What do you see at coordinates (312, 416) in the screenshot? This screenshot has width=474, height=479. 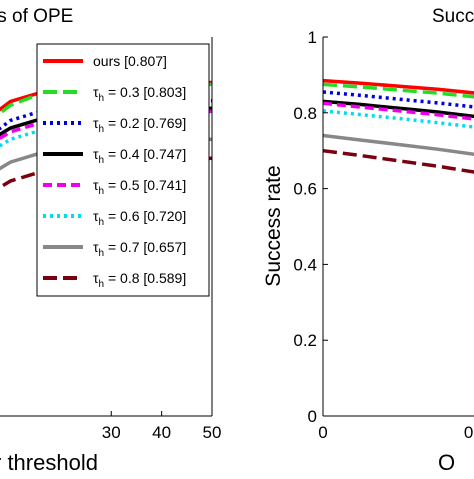 I see `right-y-tick-label: 0` at bounding box center [312, 416].